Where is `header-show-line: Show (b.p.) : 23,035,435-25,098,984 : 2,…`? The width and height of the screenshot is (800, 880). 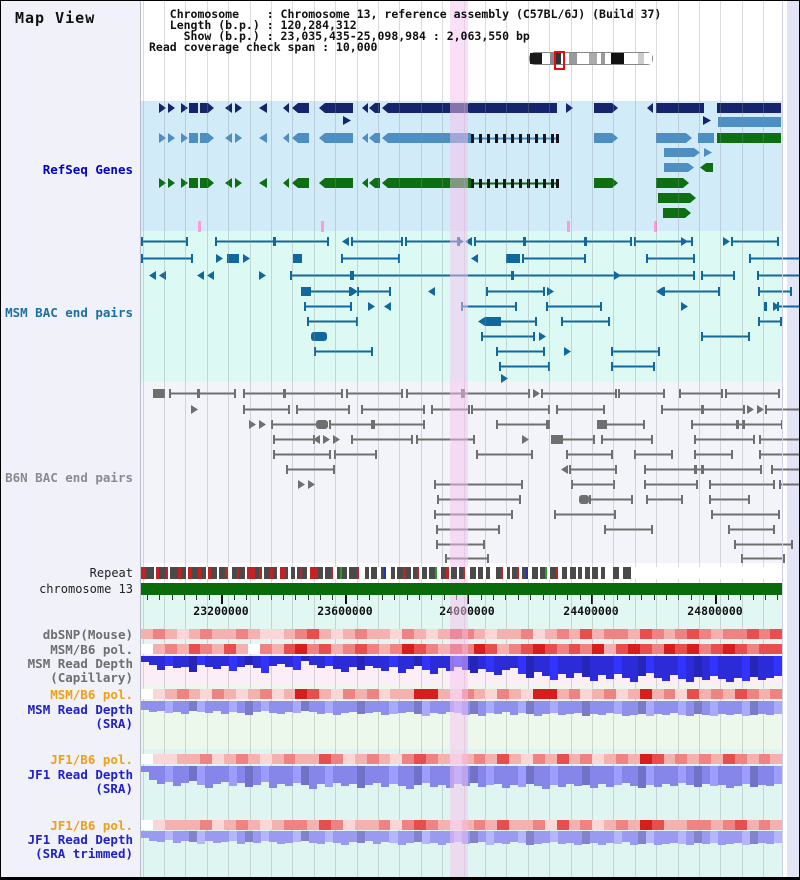 header-show-line: Show (b.p.) : 23,035,435-25,098,984 : 2,… is located at coordinates (339, 36).